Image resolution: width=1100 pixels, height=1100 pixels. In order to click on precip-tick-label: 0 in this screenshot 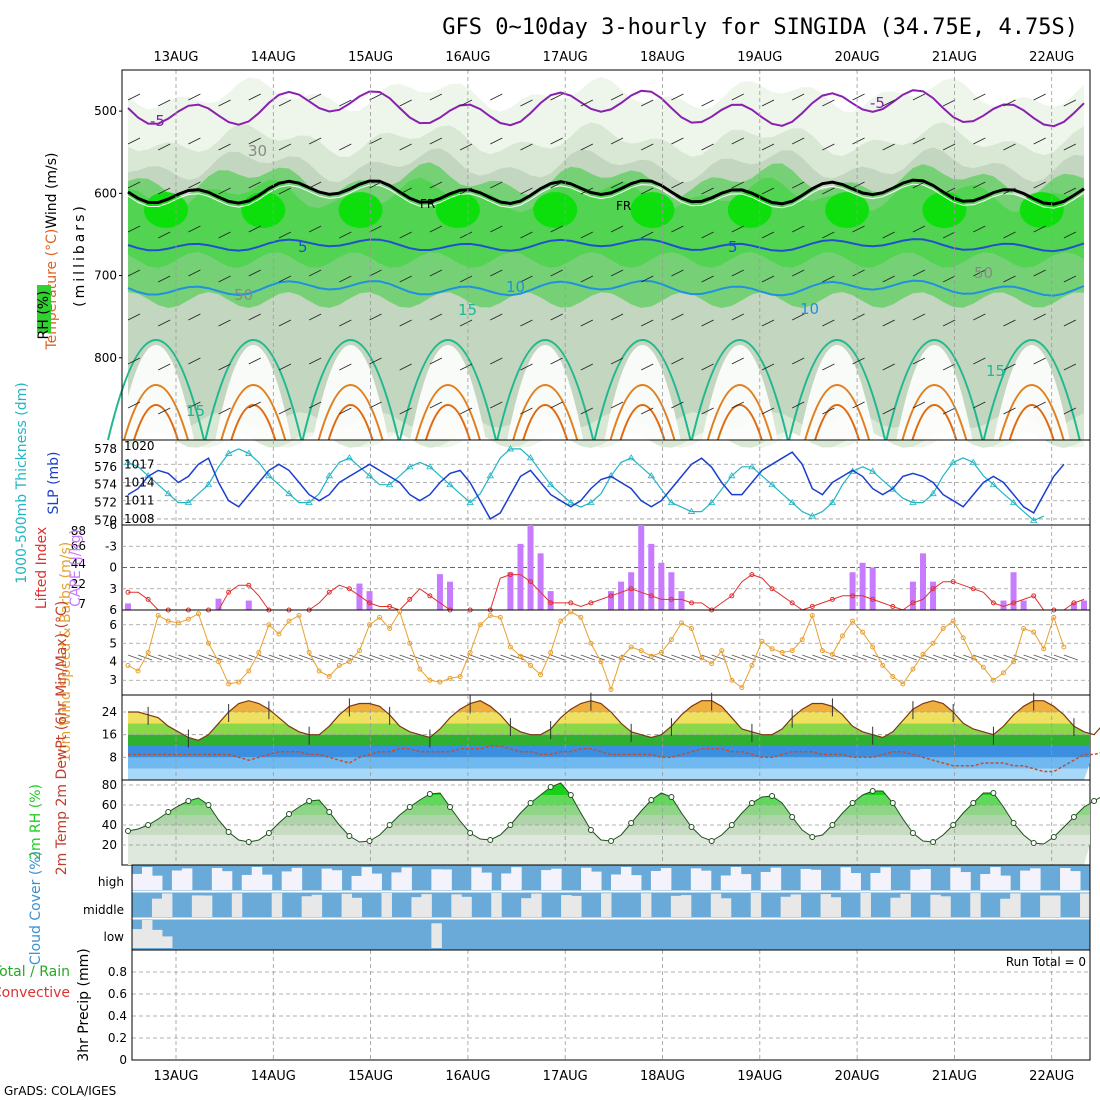, I will do `click(123, 1060)`.